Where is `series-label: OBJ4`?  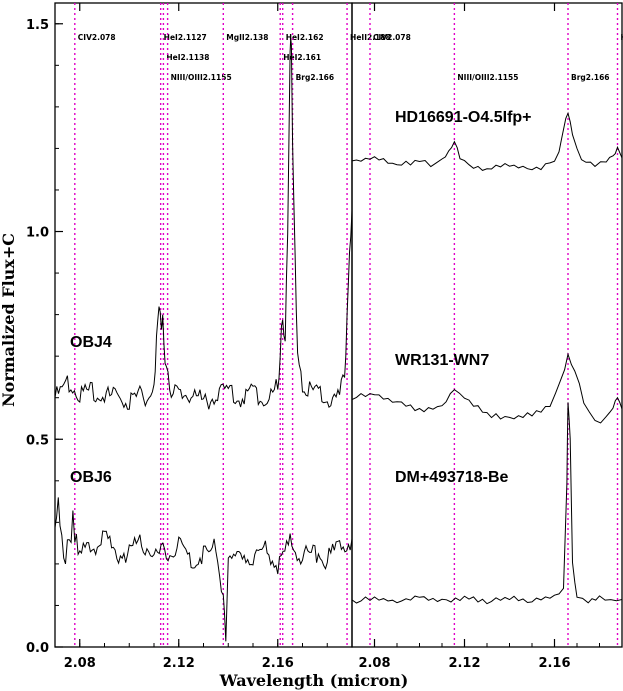 series-label: OBJ4 is located at coordinates (91, 342).